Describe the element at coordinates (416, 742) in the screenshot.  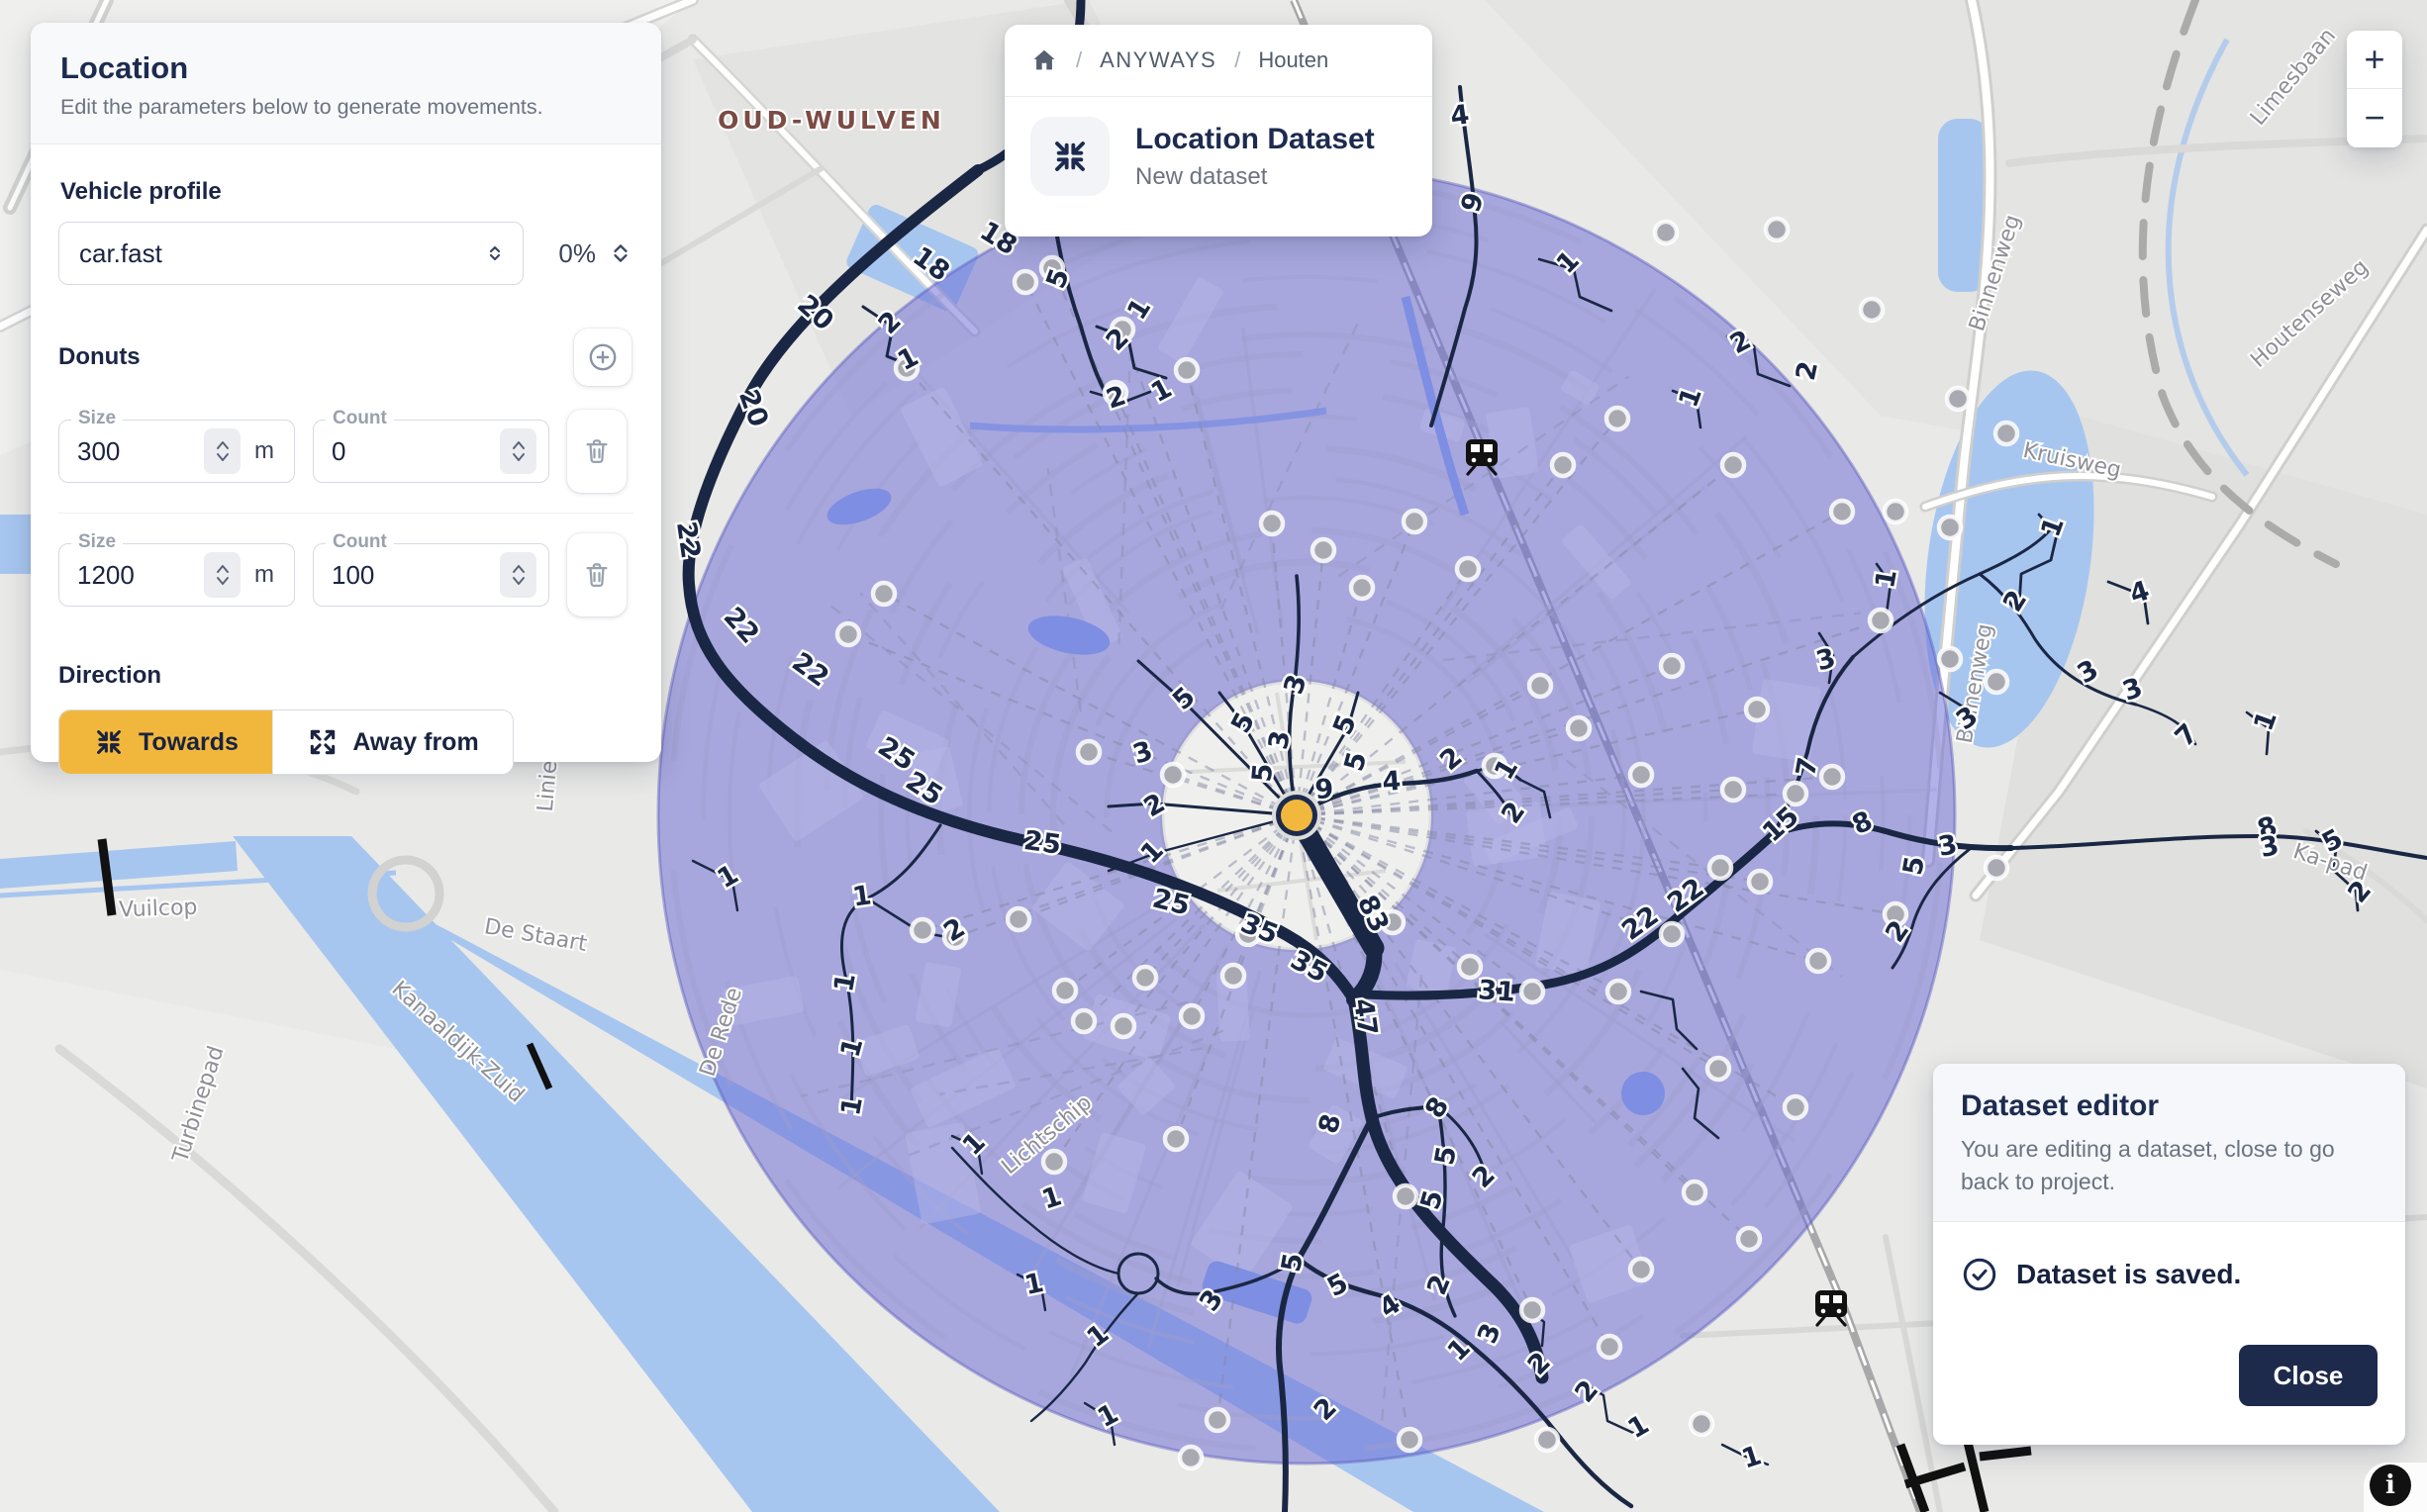
I see `away-from-label: Away from` at that location.